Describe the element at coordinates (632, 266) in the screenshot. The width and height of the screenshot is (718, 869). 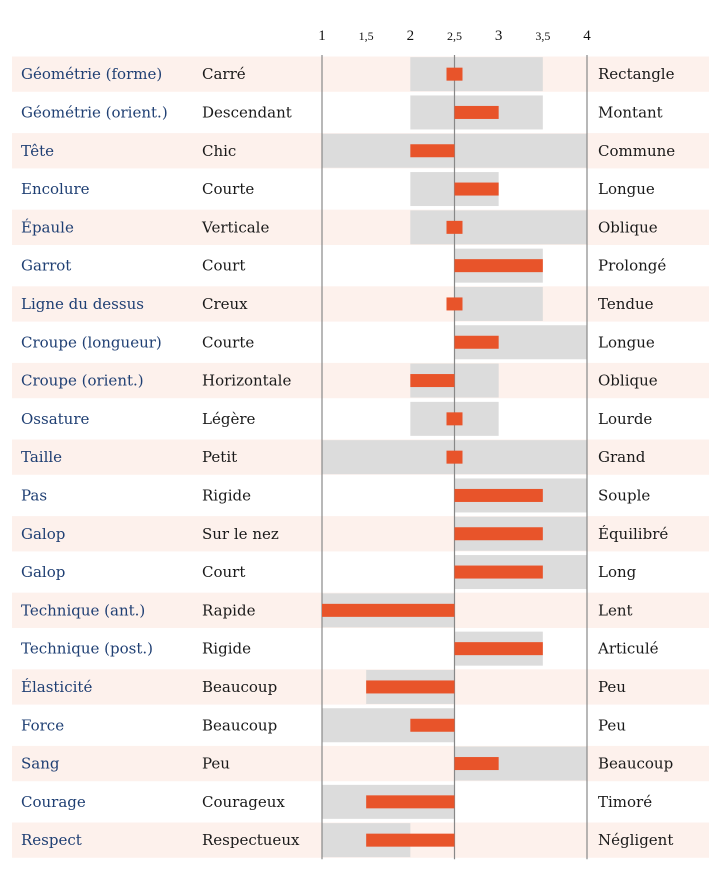
I see `high-pole-label: Prolongé` at that location.